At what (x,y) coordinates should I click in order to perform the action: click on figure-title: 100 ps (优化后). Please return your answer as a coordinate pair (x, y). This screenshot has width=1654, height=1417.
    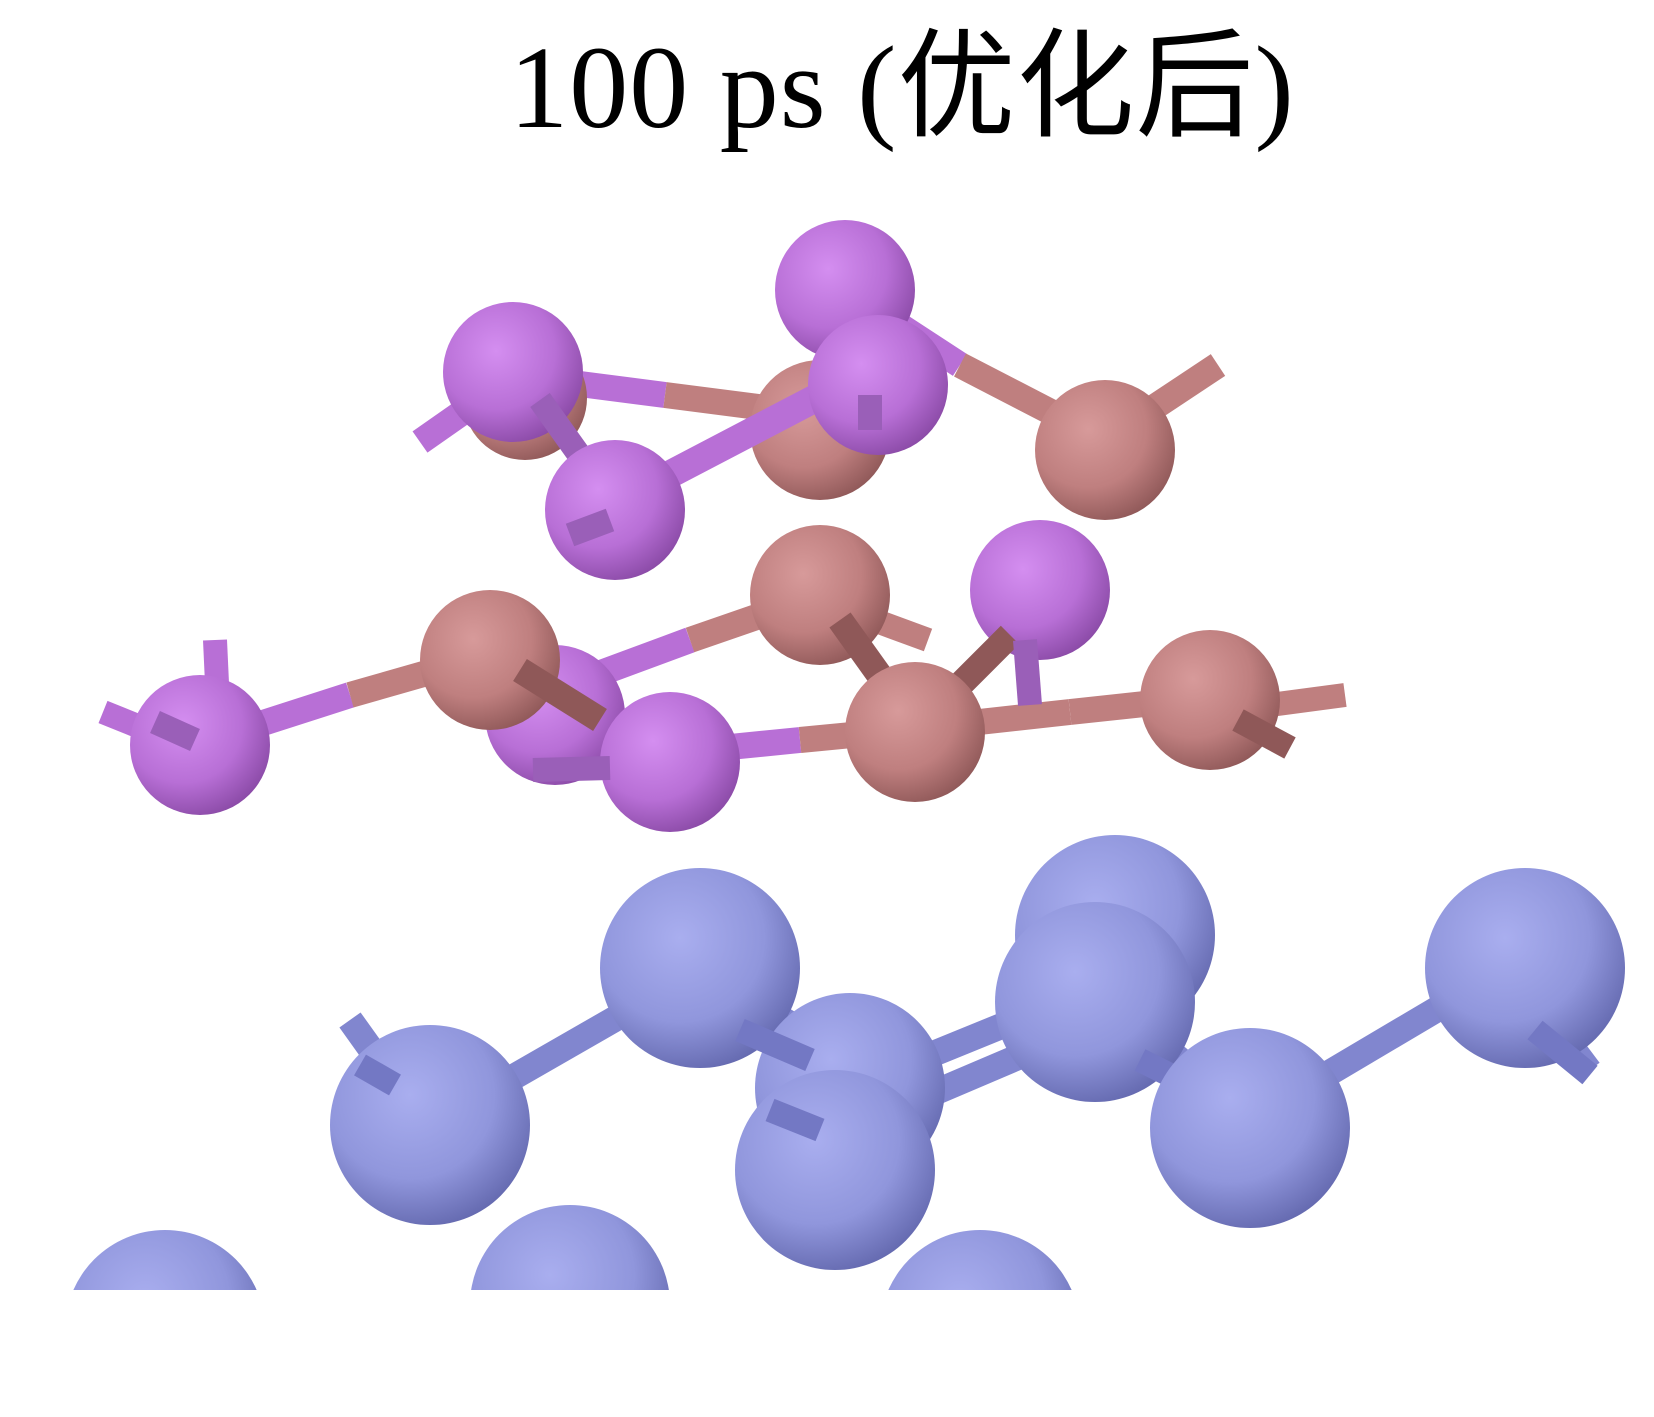
    Looking at the image, I should click on (902, 87).